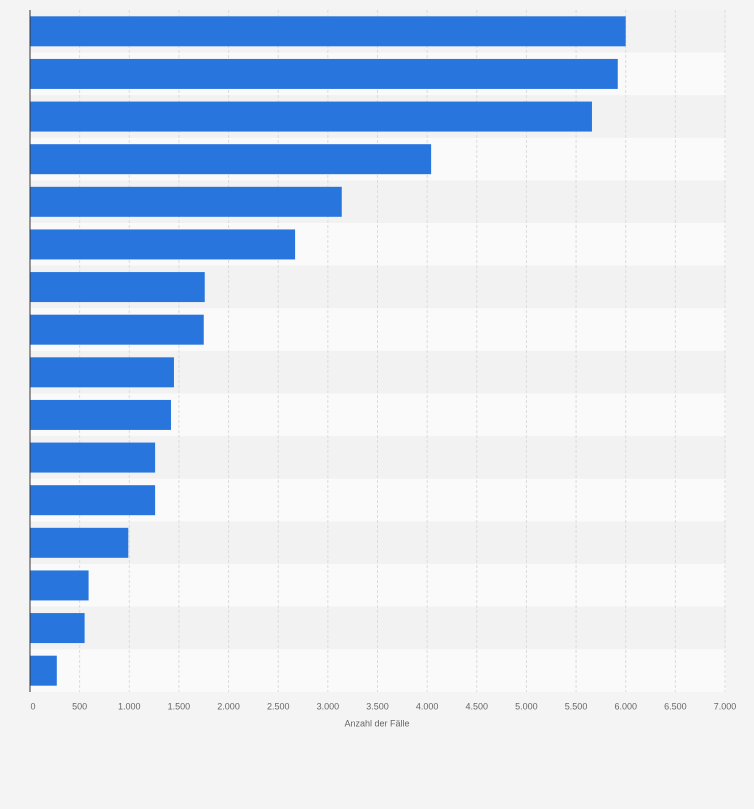  I want to click on x-tick-label: 1.500, so click(179, 706).